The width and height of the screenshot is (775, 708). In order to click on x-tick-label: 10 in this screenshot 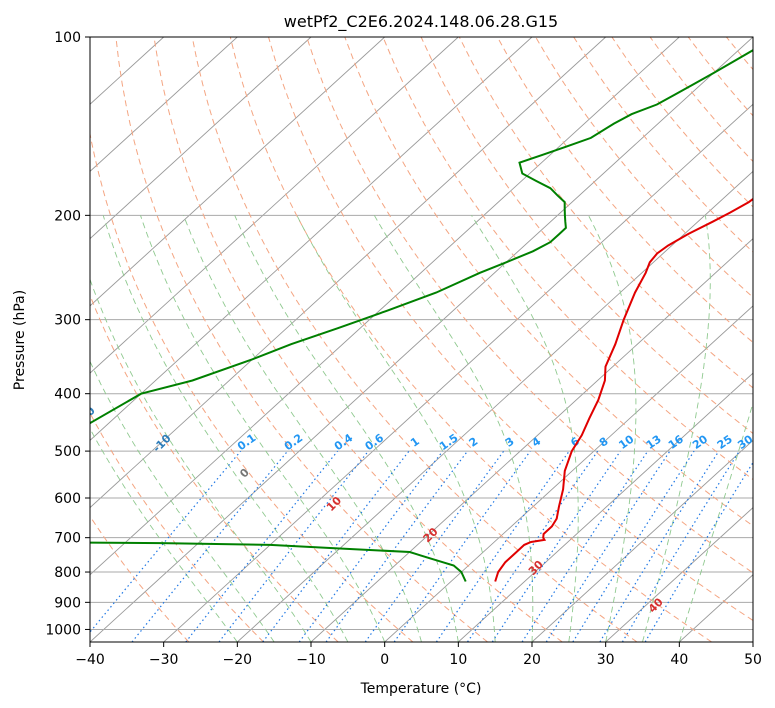, I will do `click(458, 660)`.